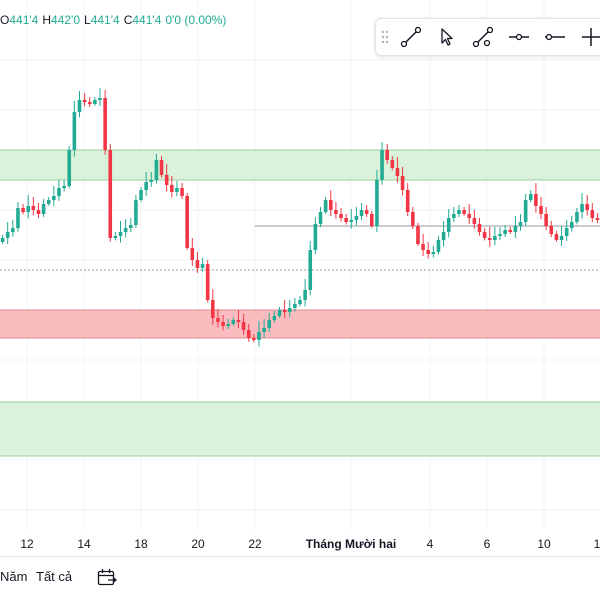 The width and height of the screenshot is (600, 601). I want to click on range-year-button: Năm, so click(14, 576).